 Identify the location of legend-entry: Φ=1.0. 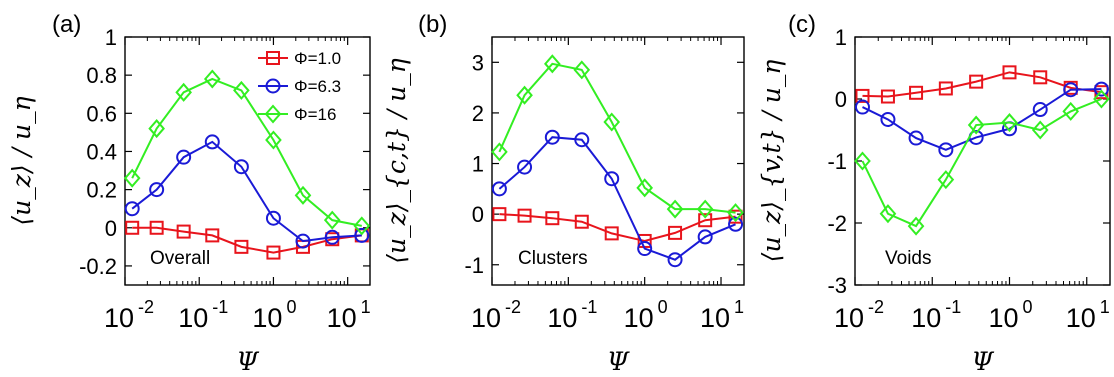
(317, 58).